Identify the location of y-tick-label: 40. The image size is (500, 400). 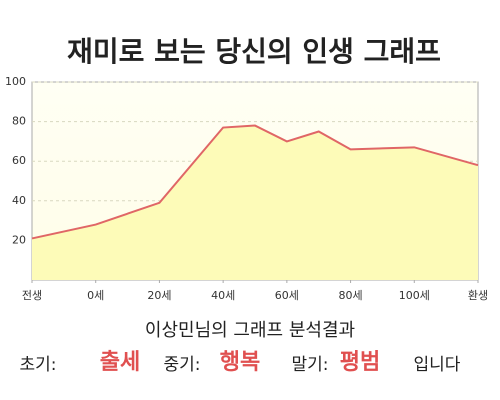
(19, 200).